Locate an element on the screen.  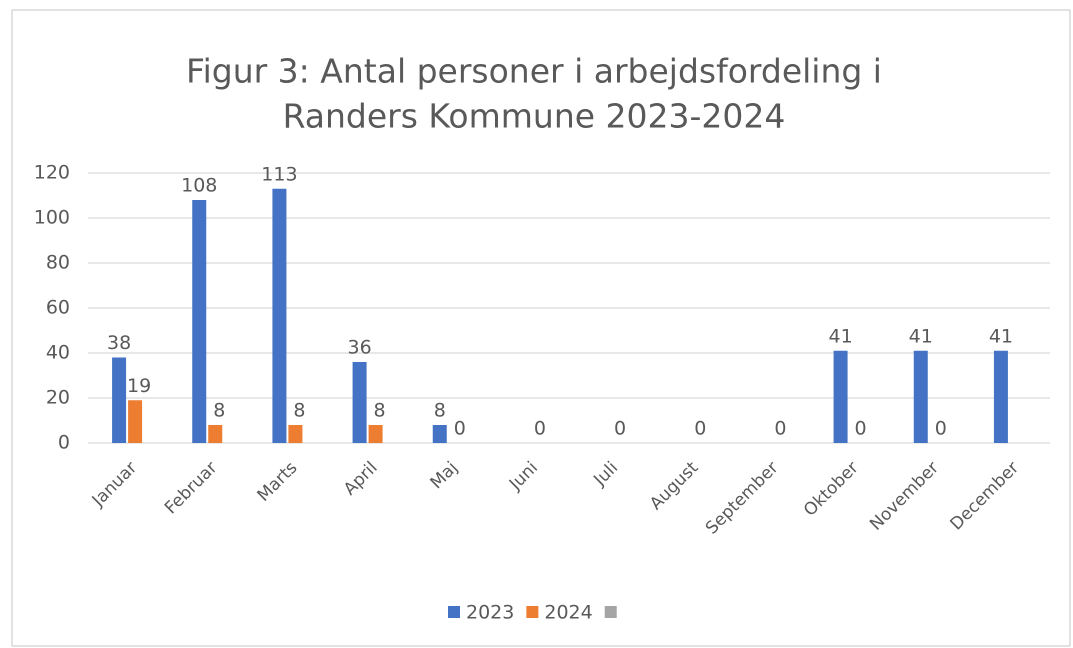
data-label: 36 is located at coordinates (359, 348).